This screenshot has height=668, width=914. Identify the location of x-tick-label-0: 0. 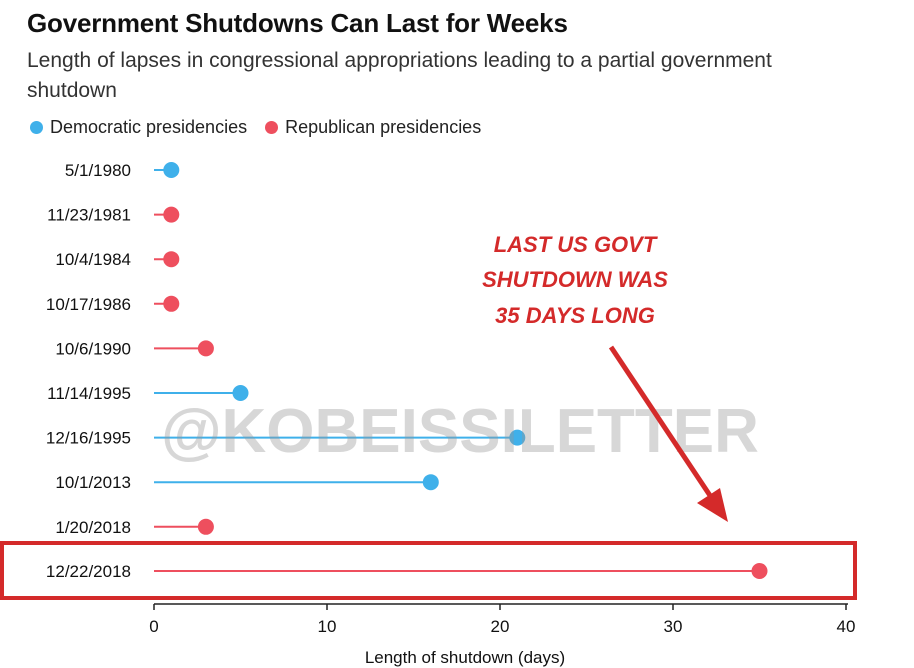
(153, 626).